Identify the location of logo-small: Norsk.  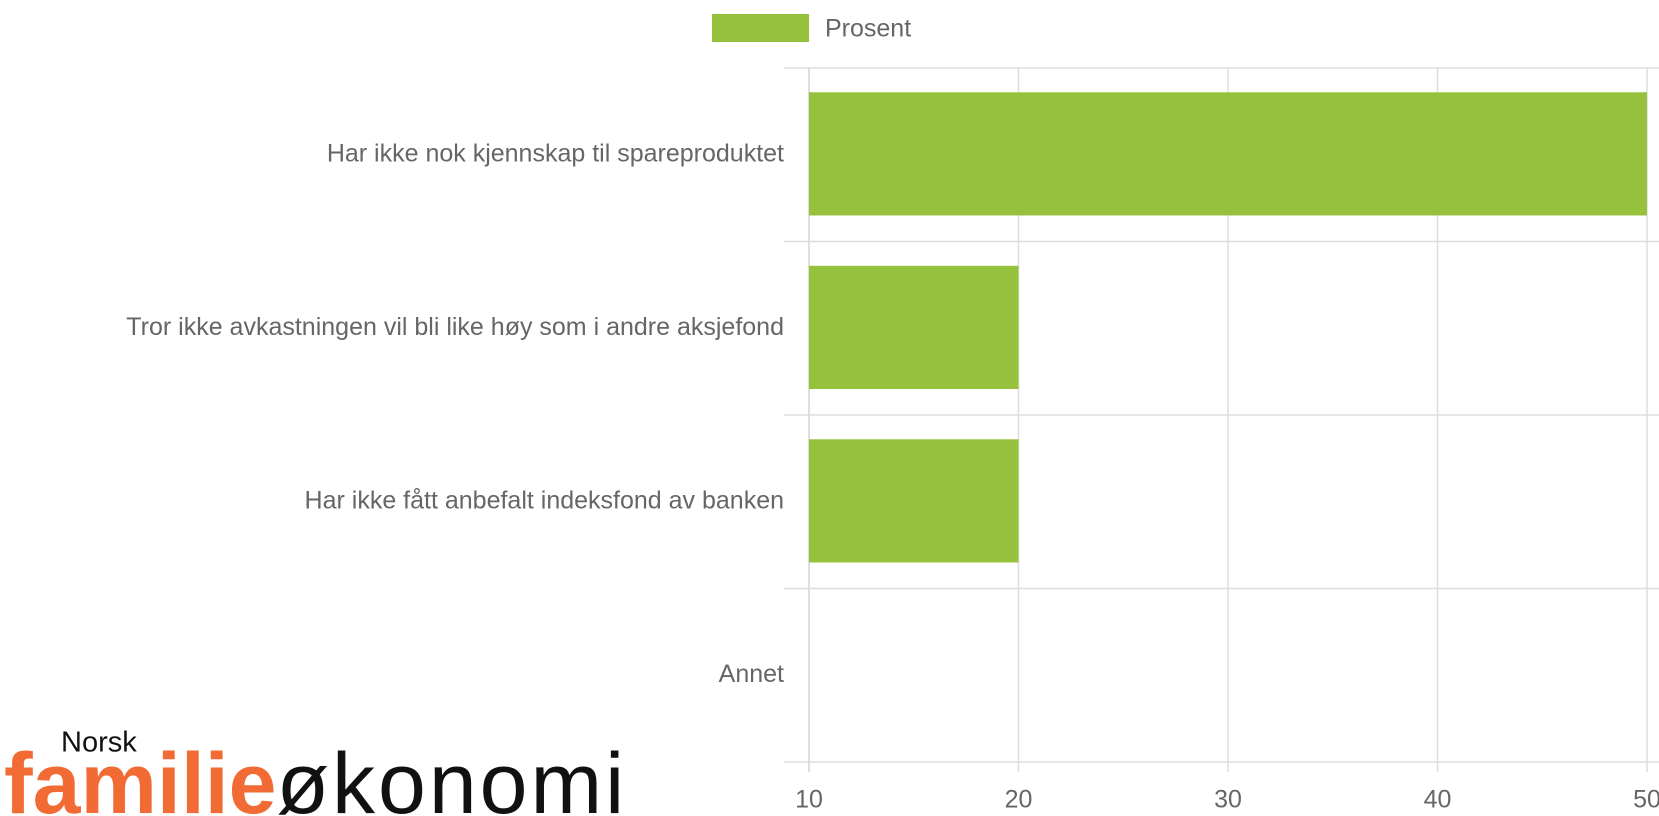
(99, 743).